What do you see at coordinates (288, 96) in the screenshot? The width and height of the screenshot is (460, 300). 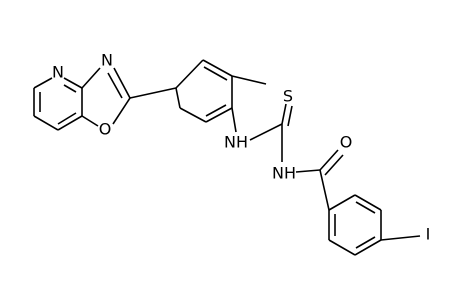 I see `atom-label: S` at bounding box center [288, 96].